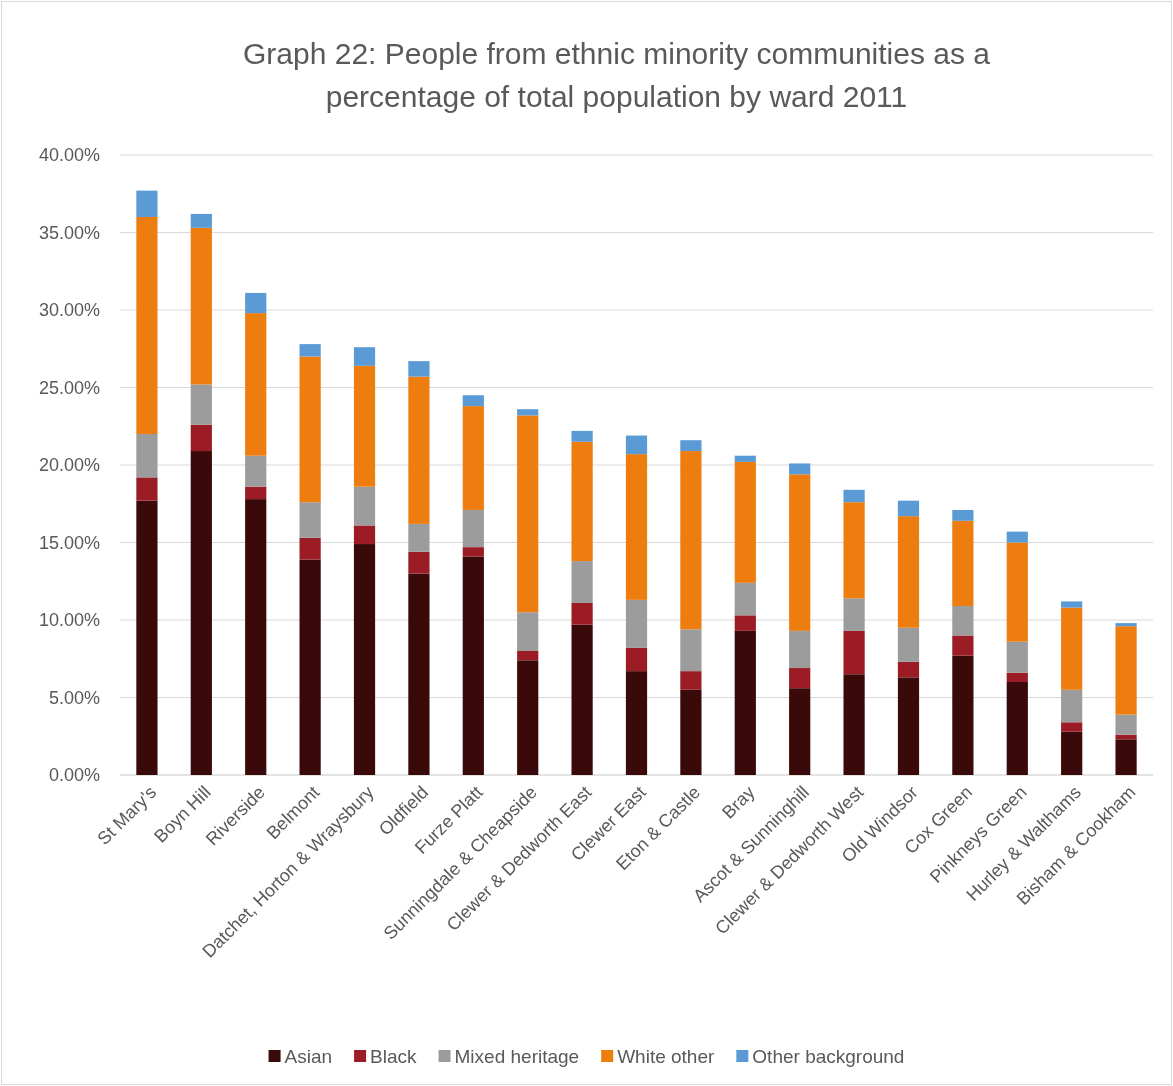  Describe the element at coordinates (69, 620) in the screenshot. I see `y-tick-label: 10.00%` at that location.